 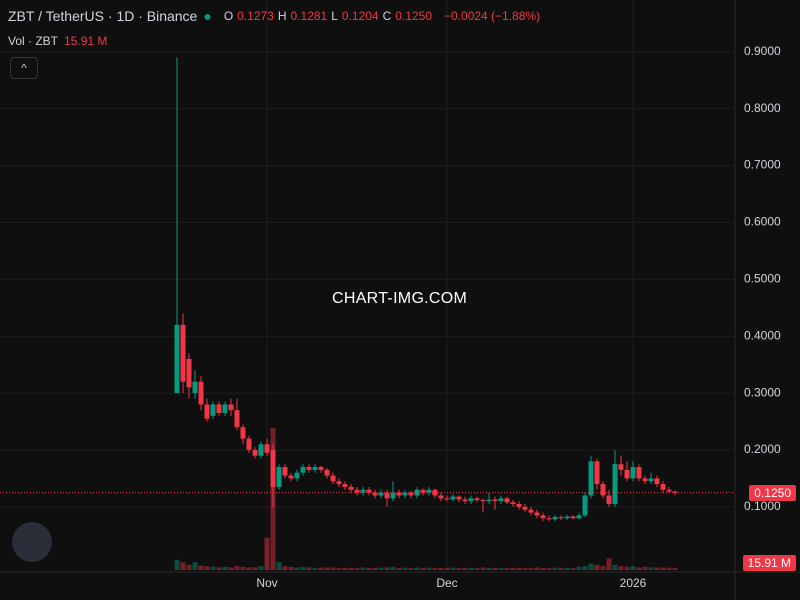 I want to click on volume-badge: 15.91 M, so click(x=769, y=563).